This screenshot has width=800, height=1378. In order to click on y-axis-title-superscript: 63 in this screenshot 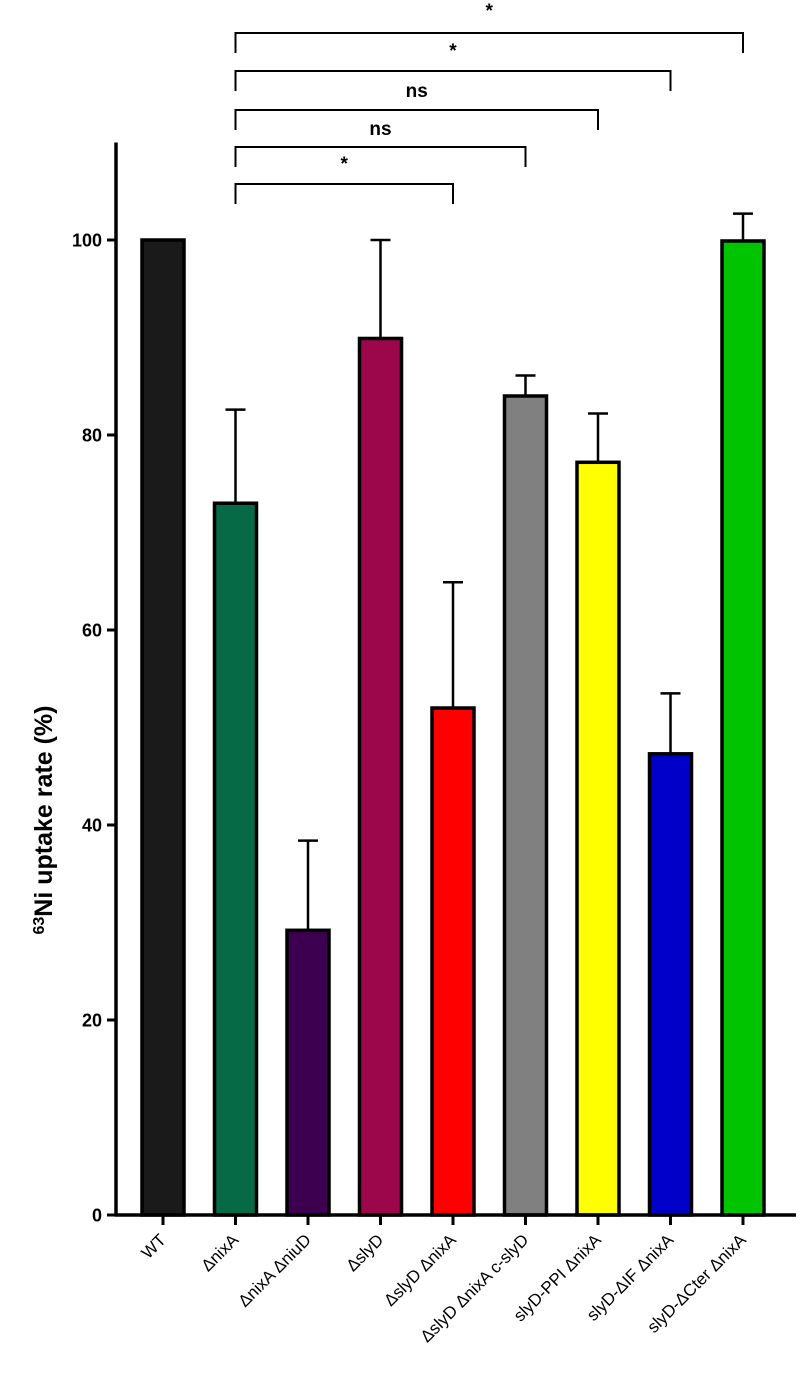, I will do `click(39, 926)`.